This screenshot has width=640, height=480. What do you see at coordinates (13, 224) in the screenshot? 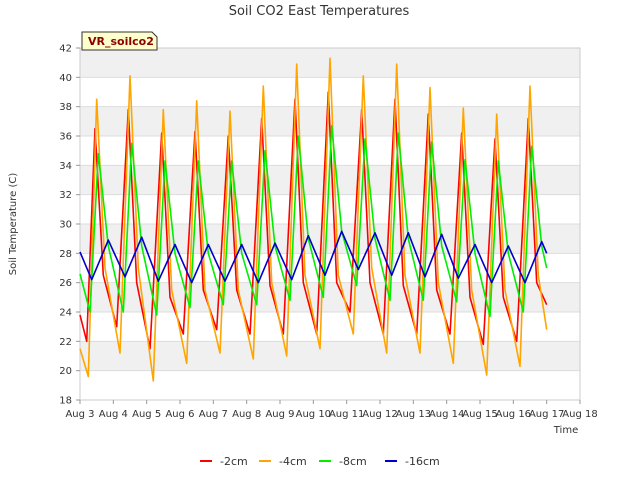
I see `y-axis-label: Soil Temperature (C)` at bounding box center [13, 224].